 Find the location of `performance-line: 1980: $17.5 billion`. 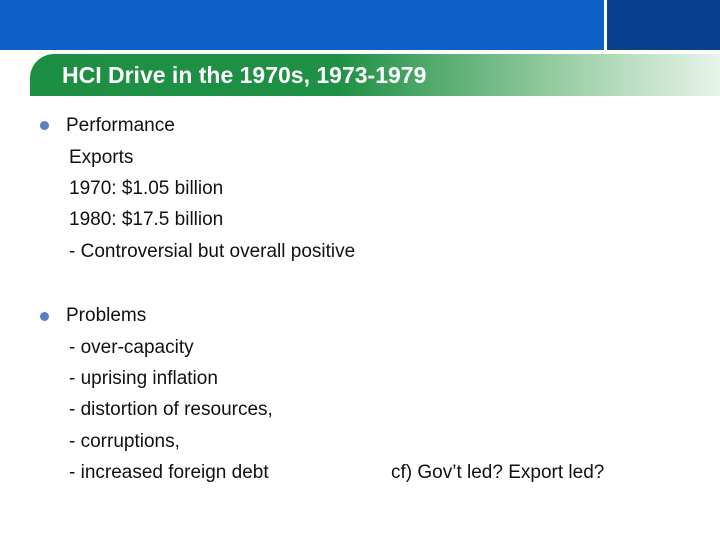

performance-line: 1980: $17.5 billion is located at coordinates (146, 219).